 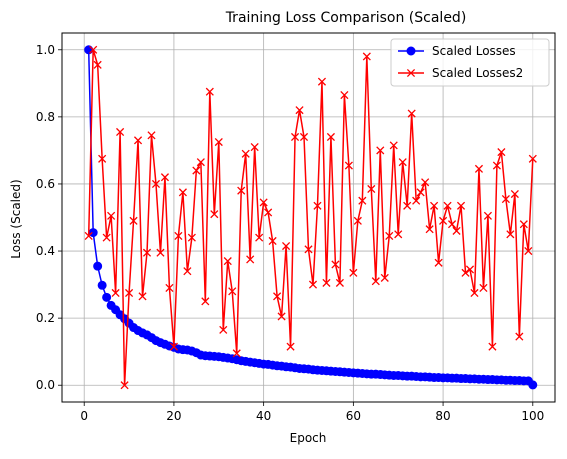 I want to click on legend: Scaled Losses Scaled Losses2, so click(x=470, y=62).